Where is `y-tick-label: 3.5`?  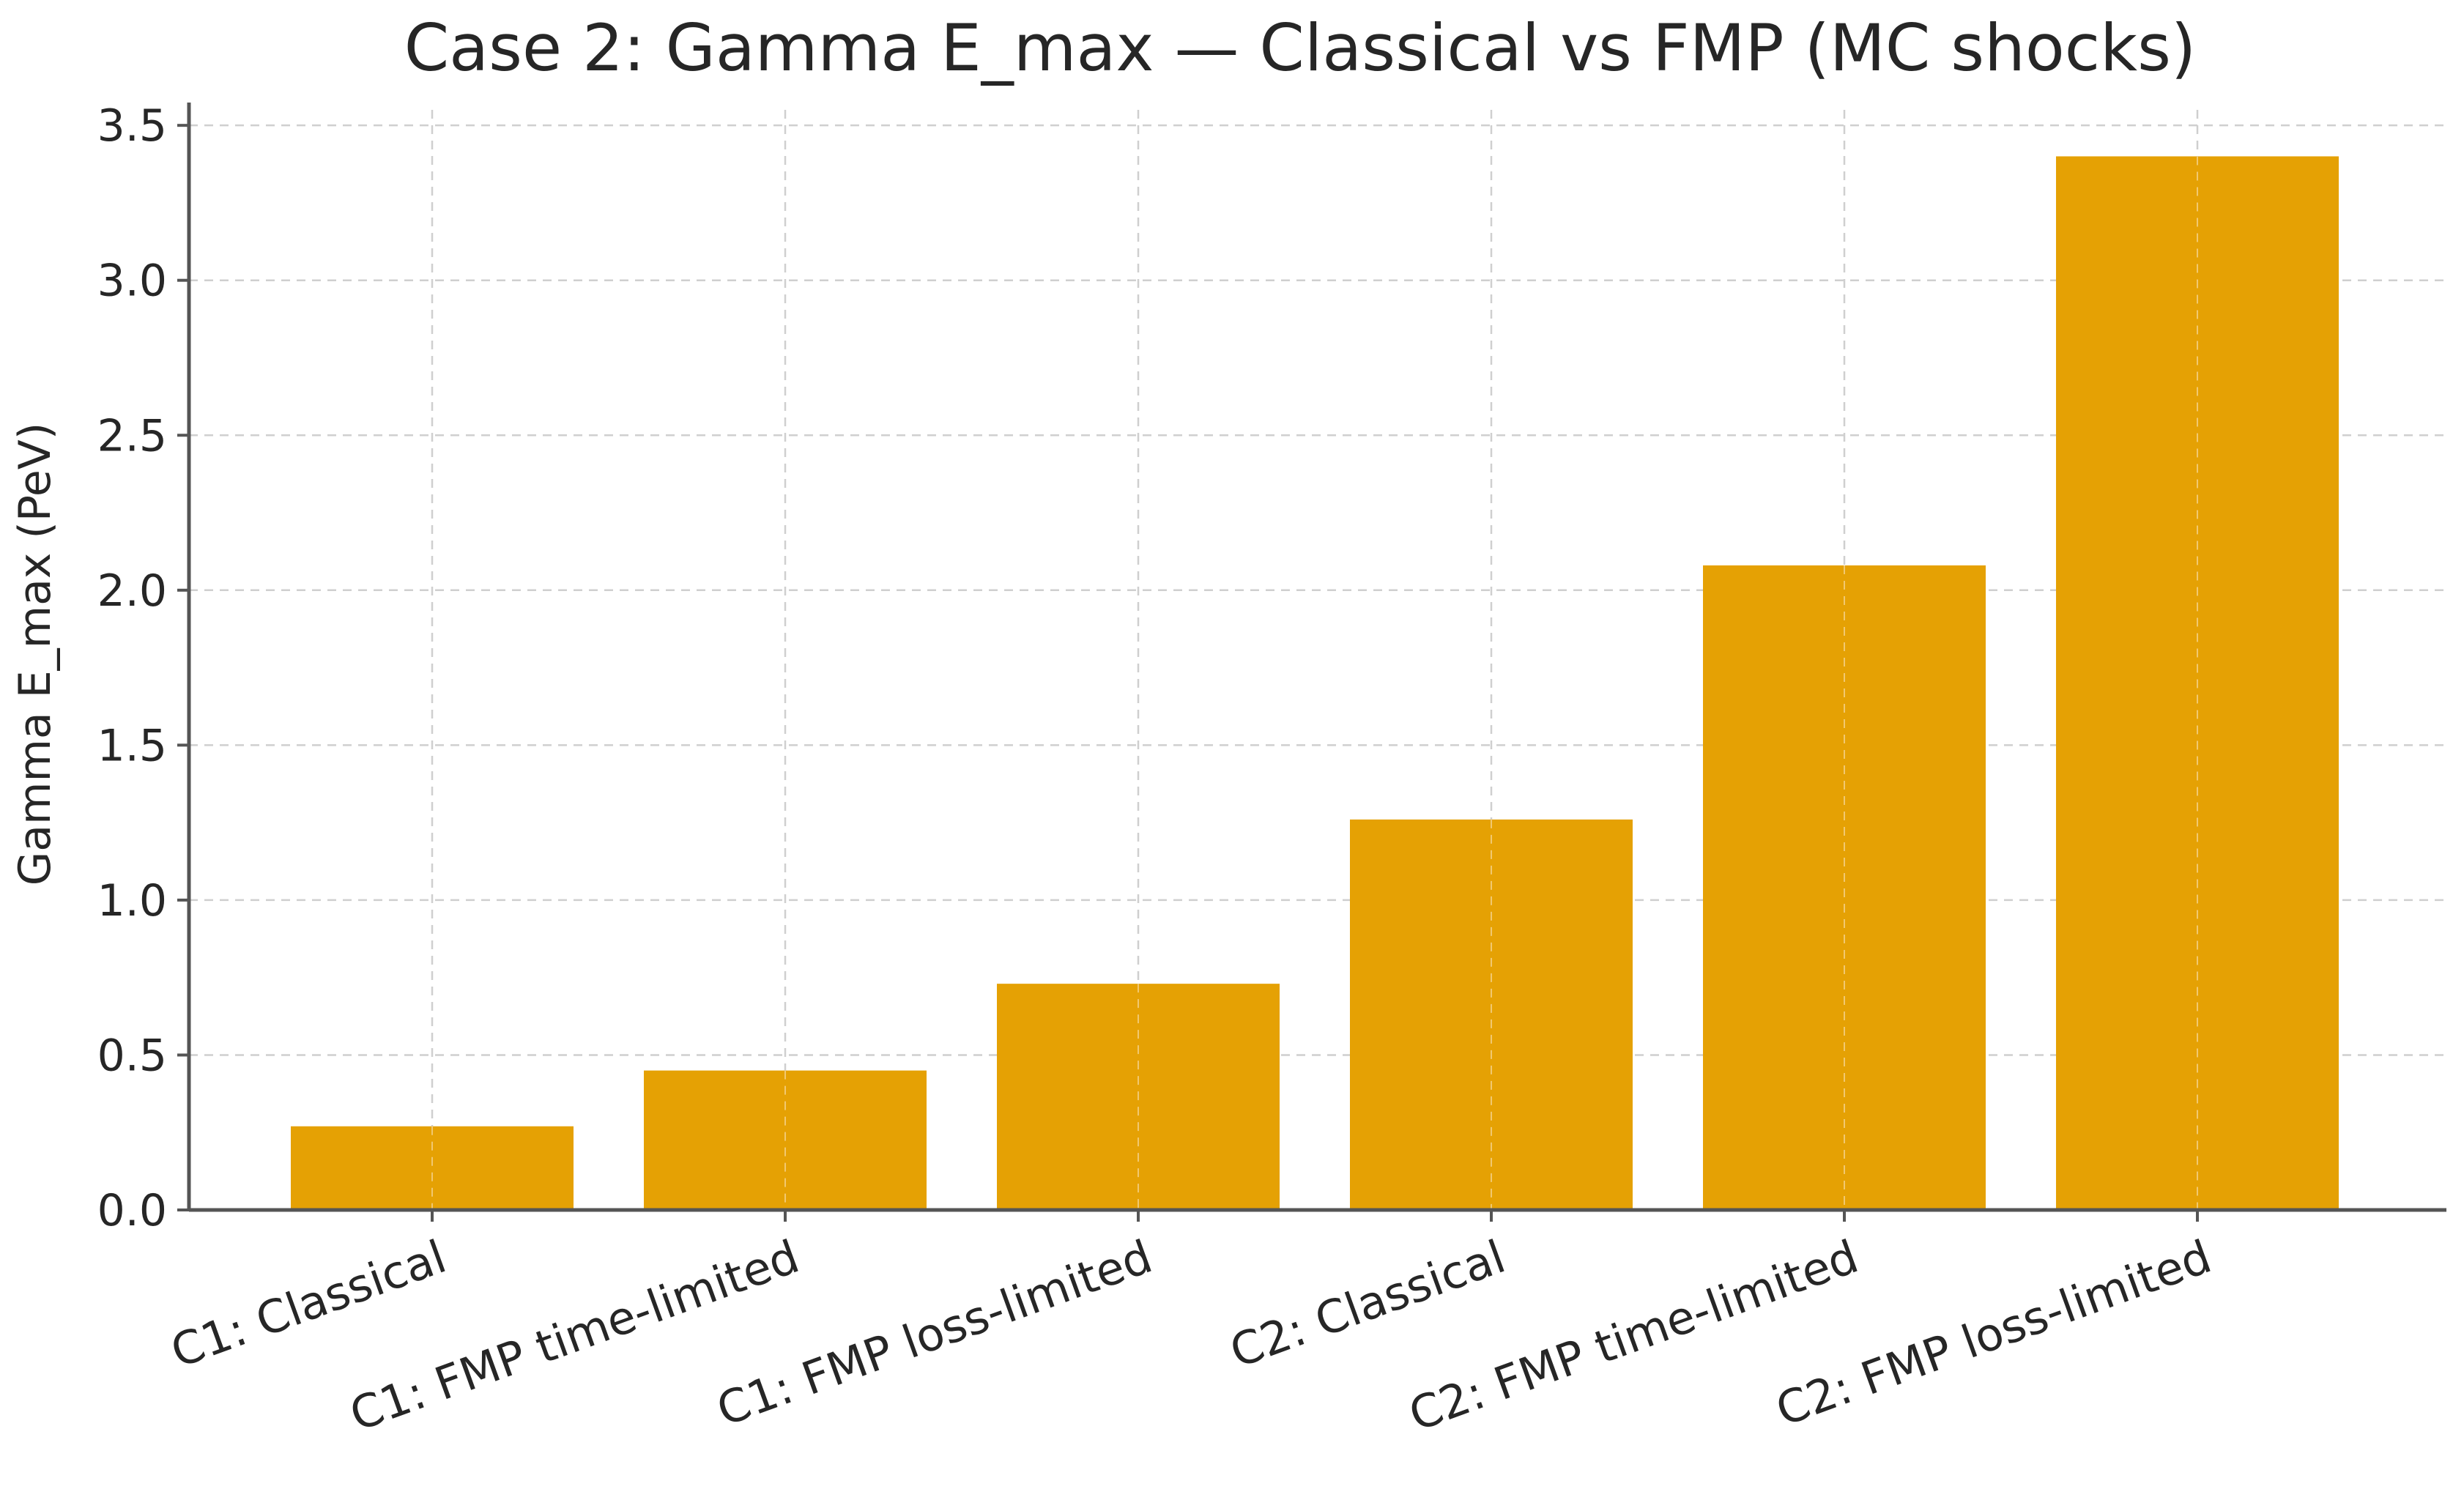 y-tick-label: 3.5 is located at coordinates (132, 126).